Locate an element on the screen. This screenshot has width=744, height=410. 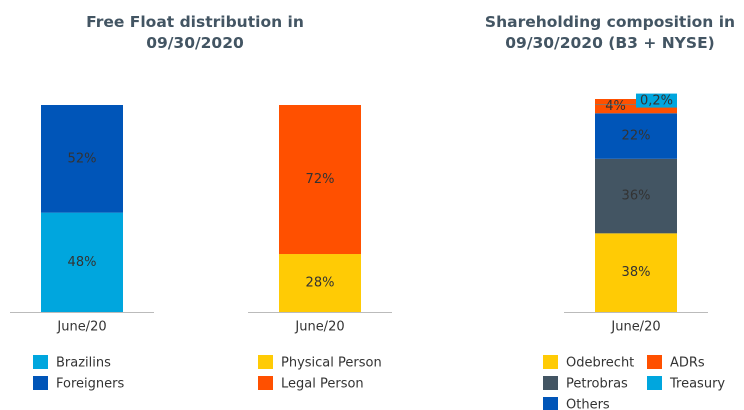
data-label: 48% is located at coordinates (82, 262).